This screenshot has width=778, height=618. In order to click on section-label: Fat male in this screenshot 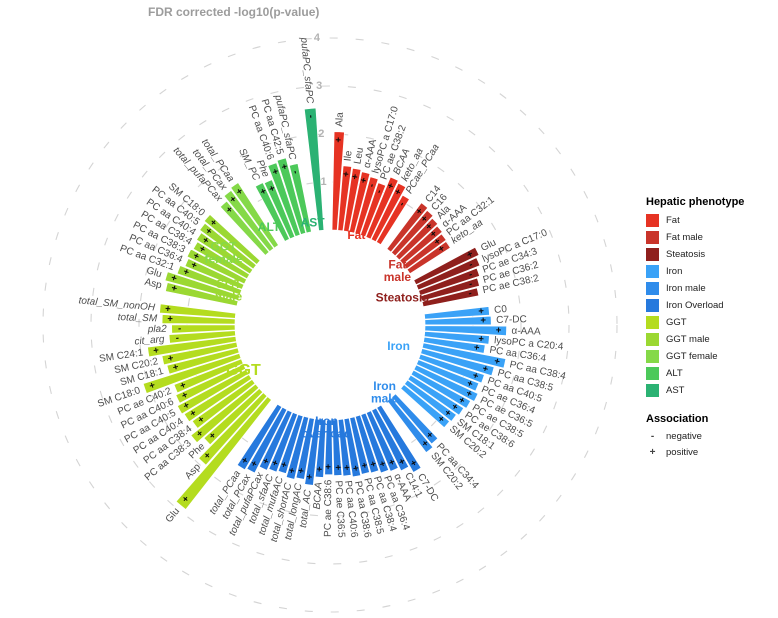, I will do `click(398, 270)`.